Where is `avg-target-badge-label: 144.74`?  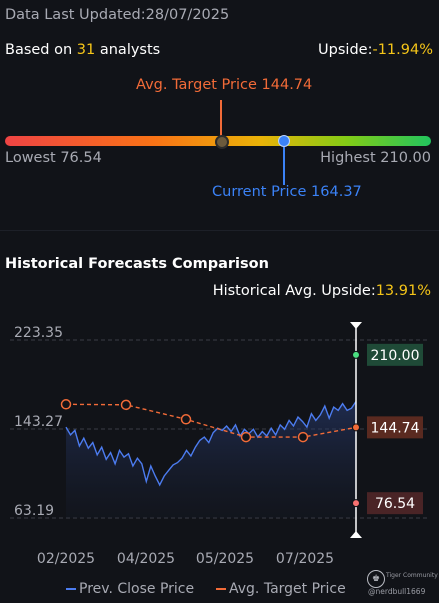 avg-target-badge-label: 144.74 is located at coordinates (395, 428).